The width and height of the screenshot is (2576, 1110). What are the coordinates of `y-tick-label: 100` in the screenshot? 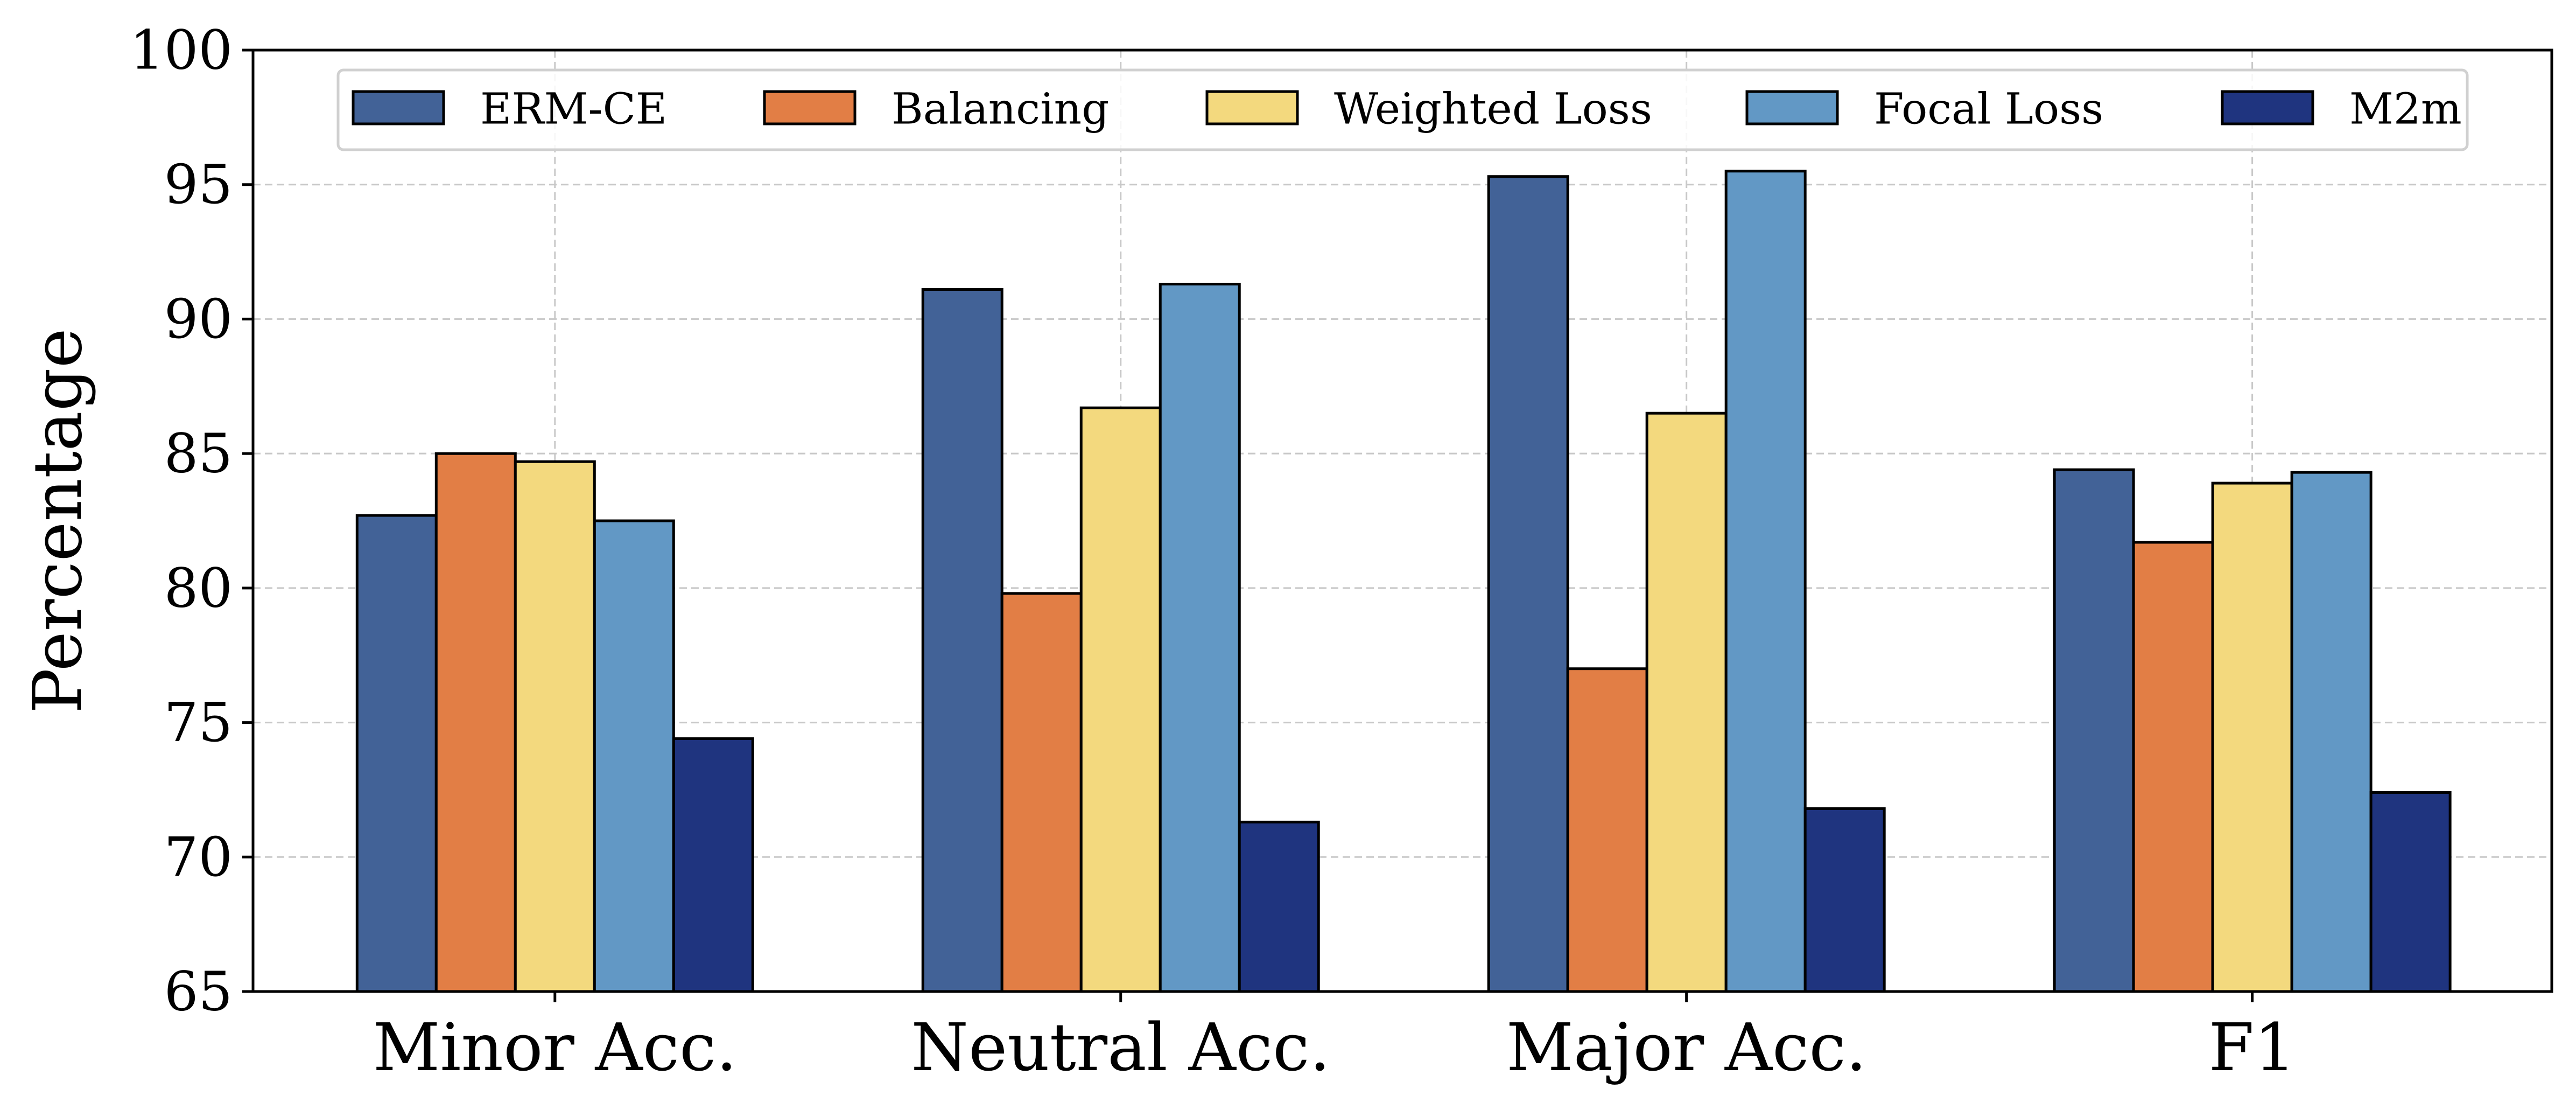 It's located at (181, 50).